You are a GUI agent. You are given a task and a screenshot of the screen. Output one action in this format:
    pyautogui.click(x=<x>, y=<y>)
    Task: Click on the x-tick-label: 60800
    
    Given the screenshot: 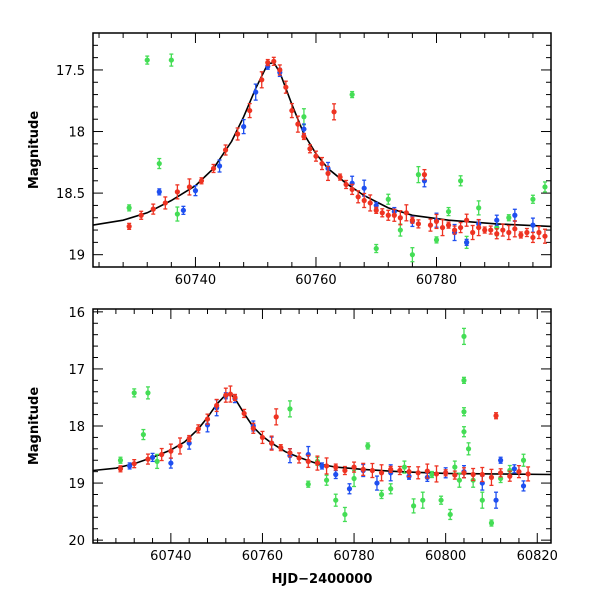 What is the action you would take?
    pyautogui.click(x=445, y=556)
    